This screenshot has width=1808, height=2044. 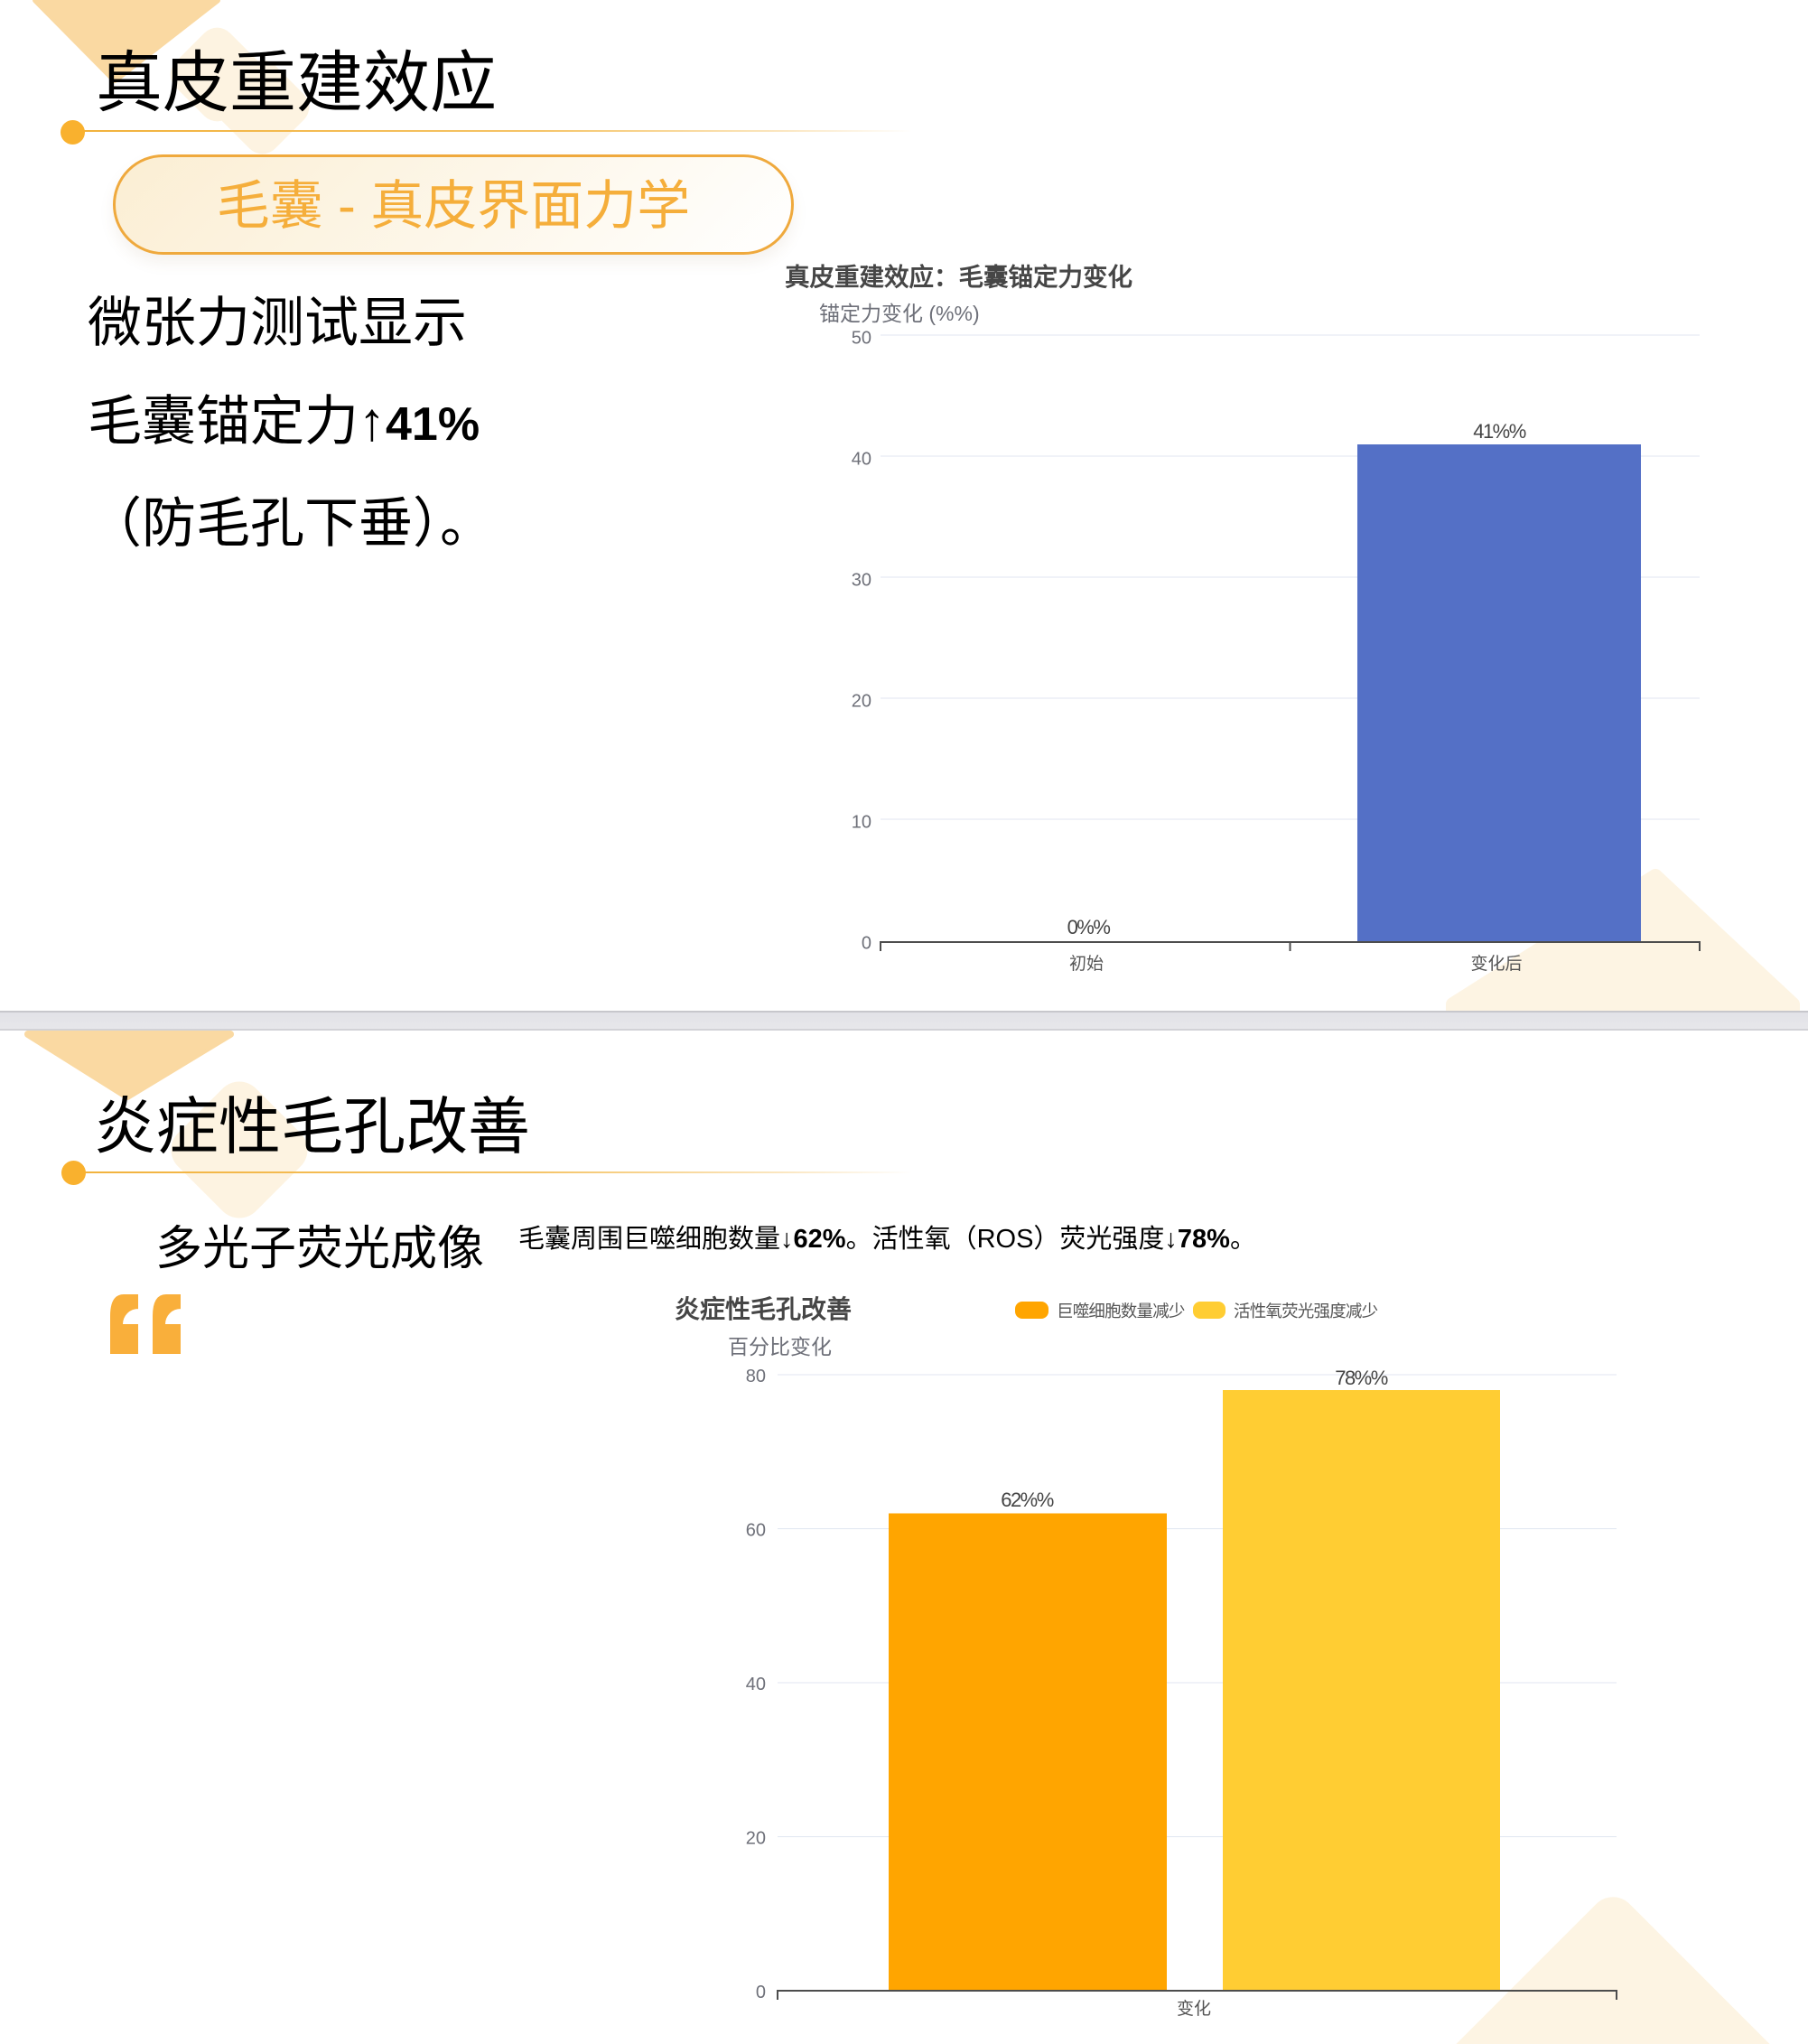 I want to click on svg-text: 41%%, so click(x=1499, y=431).